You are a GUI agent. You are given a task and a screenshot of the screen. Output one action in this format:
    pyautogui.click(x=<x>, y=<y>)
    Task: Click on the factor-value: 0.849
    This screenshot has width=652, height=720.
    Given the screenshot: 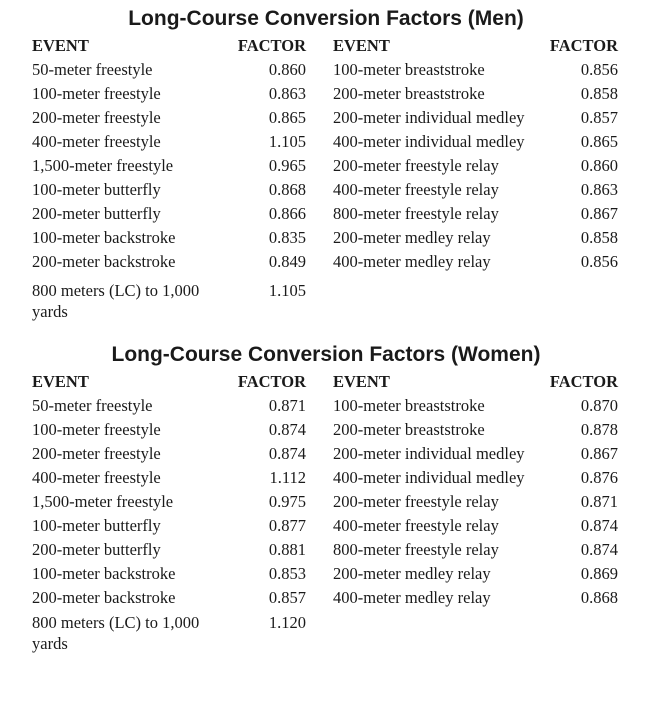 What is the action you would take?
    pyautogui.click(x=287, y=261)
    